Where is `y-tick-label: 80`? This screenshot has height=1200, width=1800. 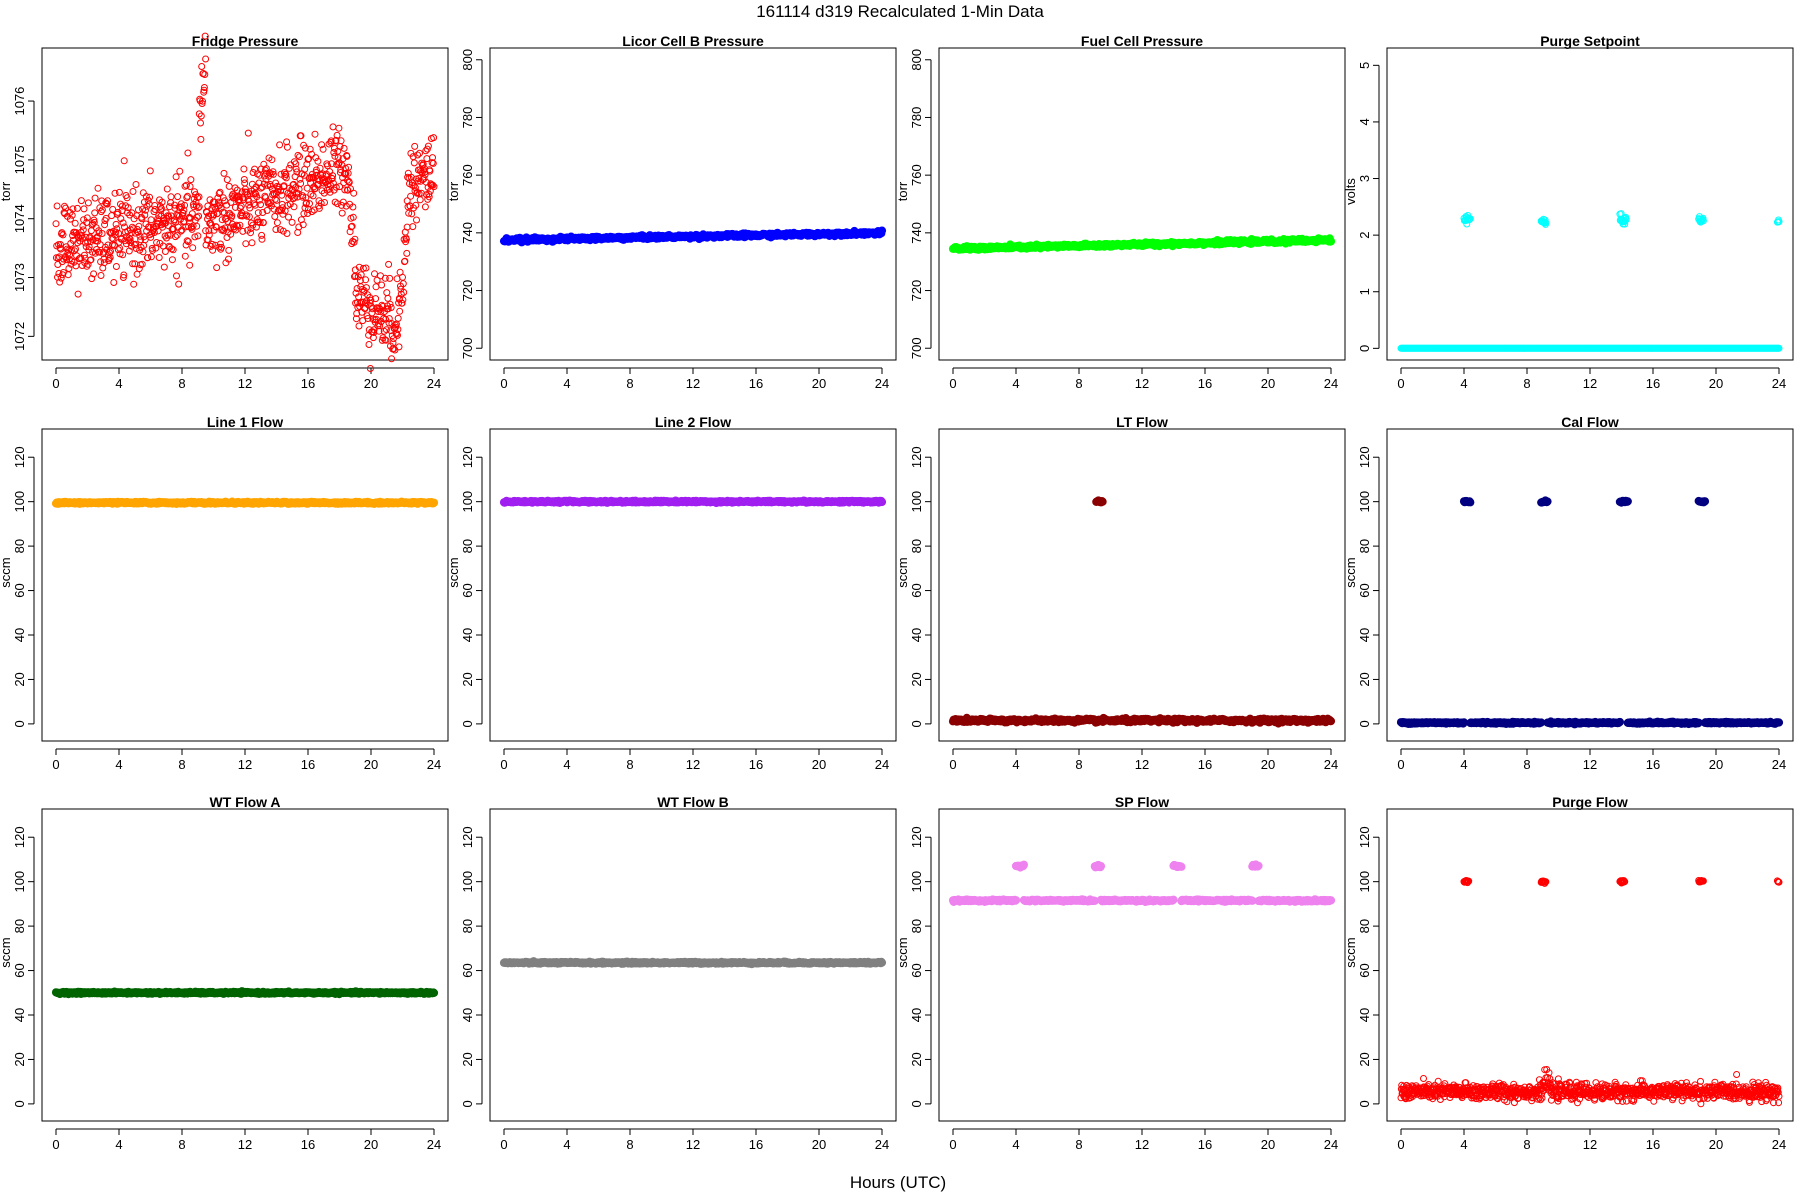 y-tick-label: 80 is located at coordinates (1364, 546).